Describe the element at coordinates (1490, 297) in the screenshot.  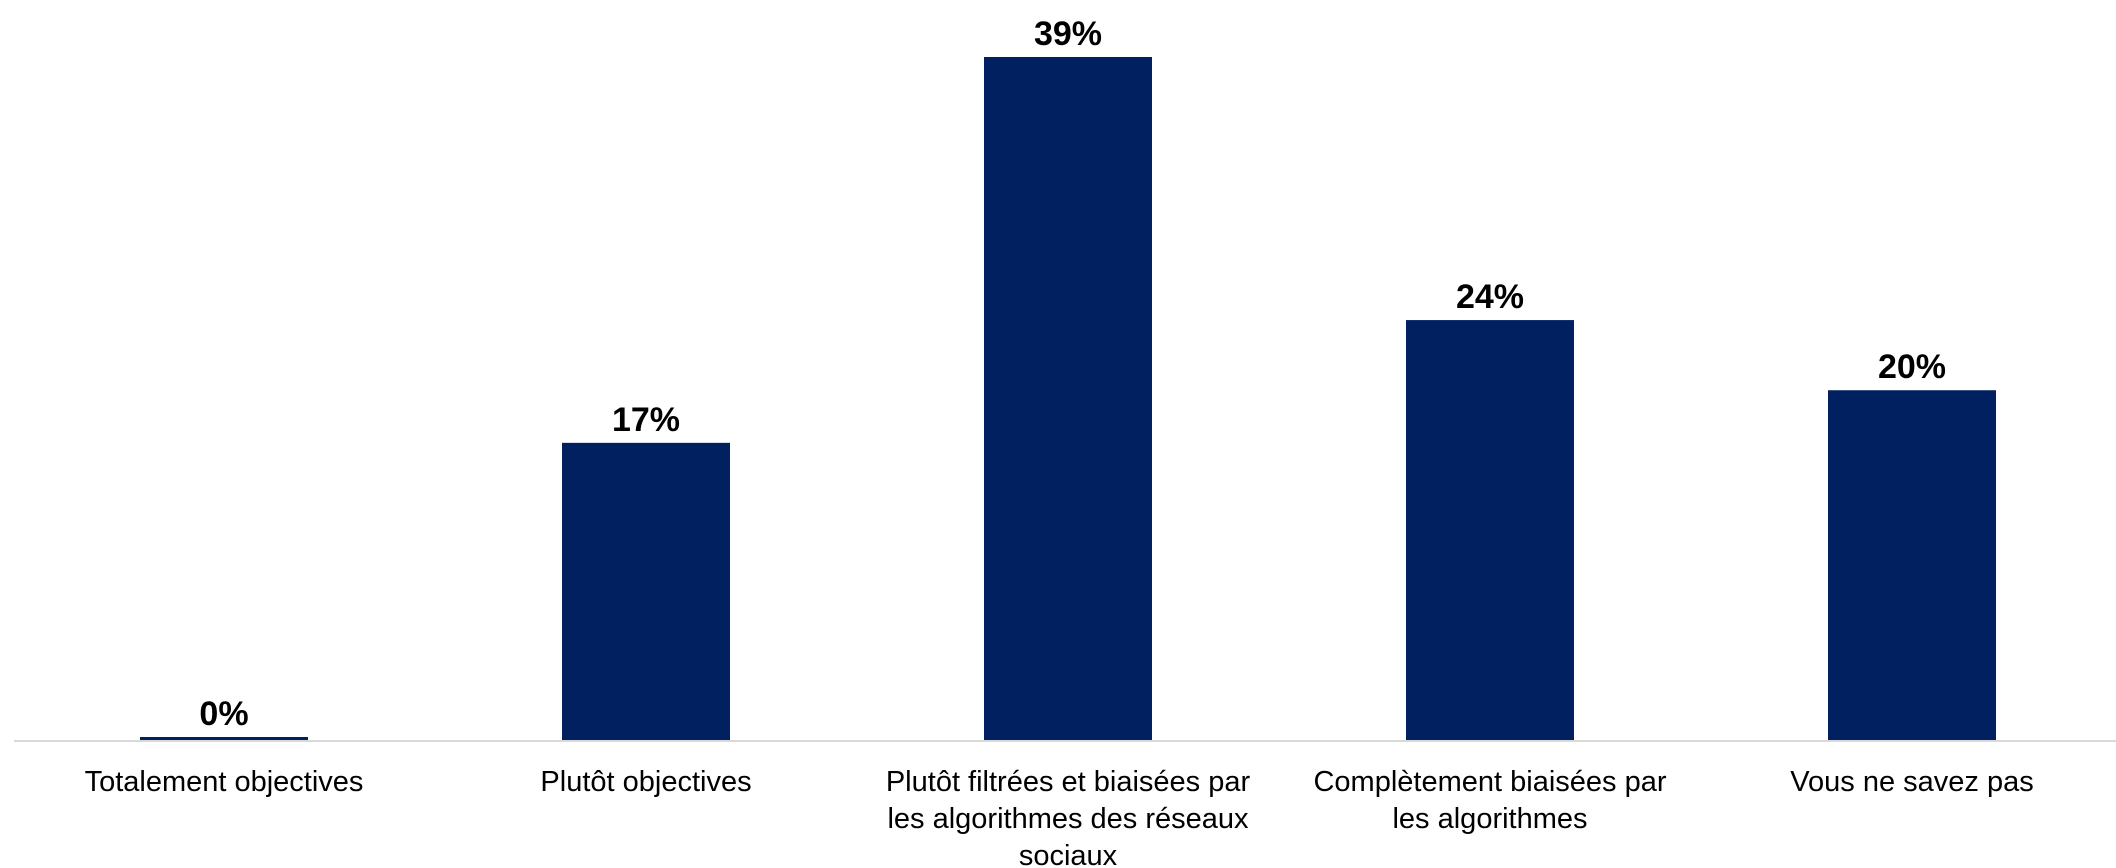
I see `value-label-3: 24%` at that location.